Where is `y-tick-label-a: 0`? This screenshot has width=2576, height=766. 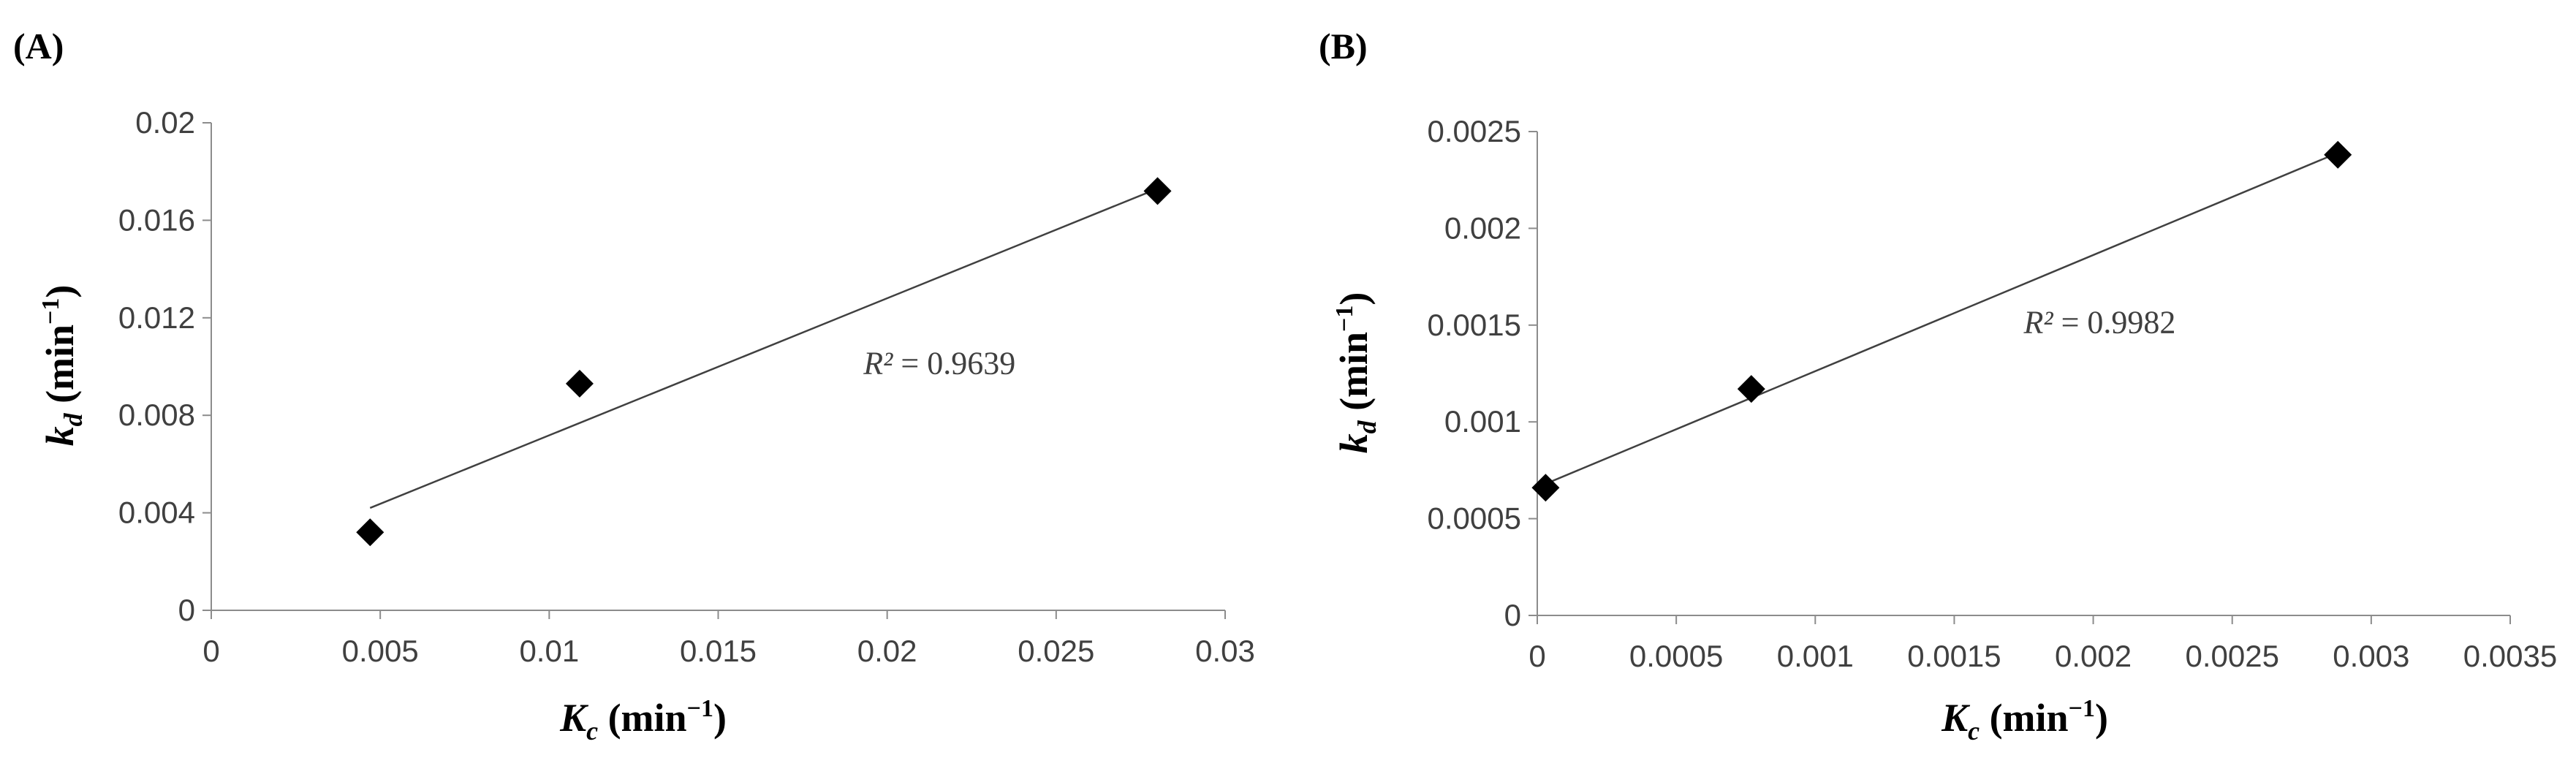 y-tick-label-a: 0 is located at coordinates (186, 610).